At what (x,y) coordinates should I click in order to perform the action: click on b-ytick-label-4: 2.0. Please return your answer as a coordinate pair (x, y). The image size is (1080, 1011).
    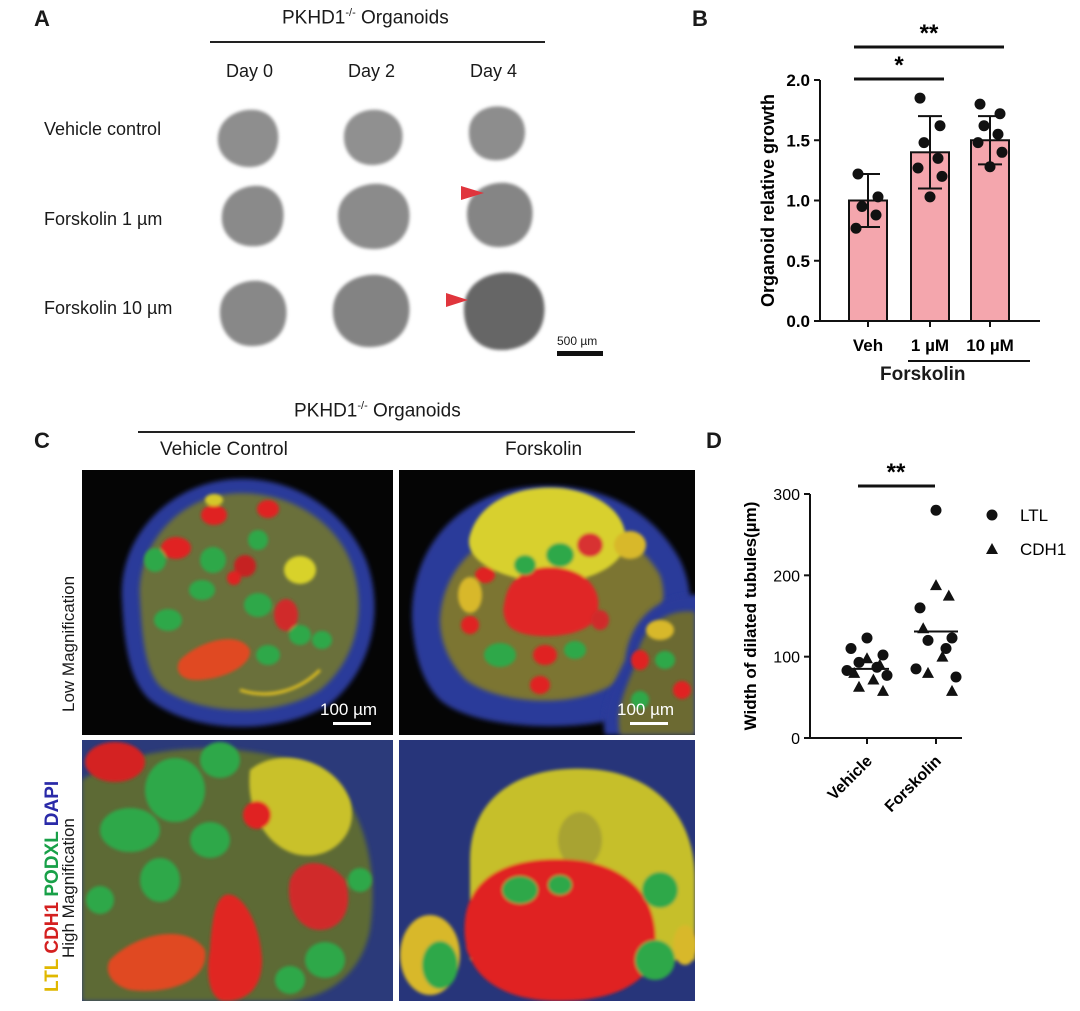
    Looking at the image, I should click on (798, 80).